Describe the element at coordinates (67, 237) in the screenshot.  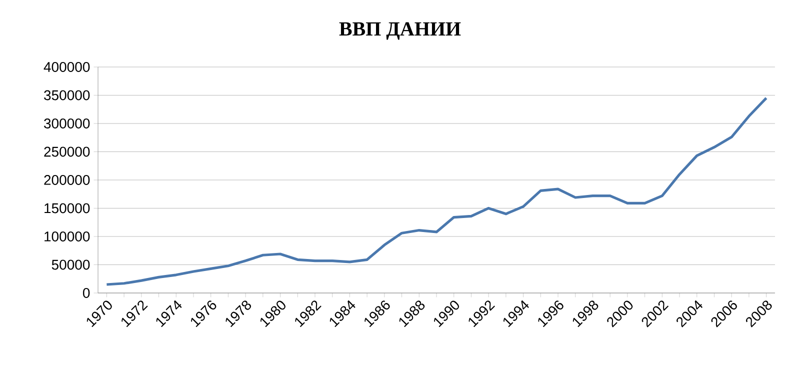
I see `y-tick-label: 100000` at that location.